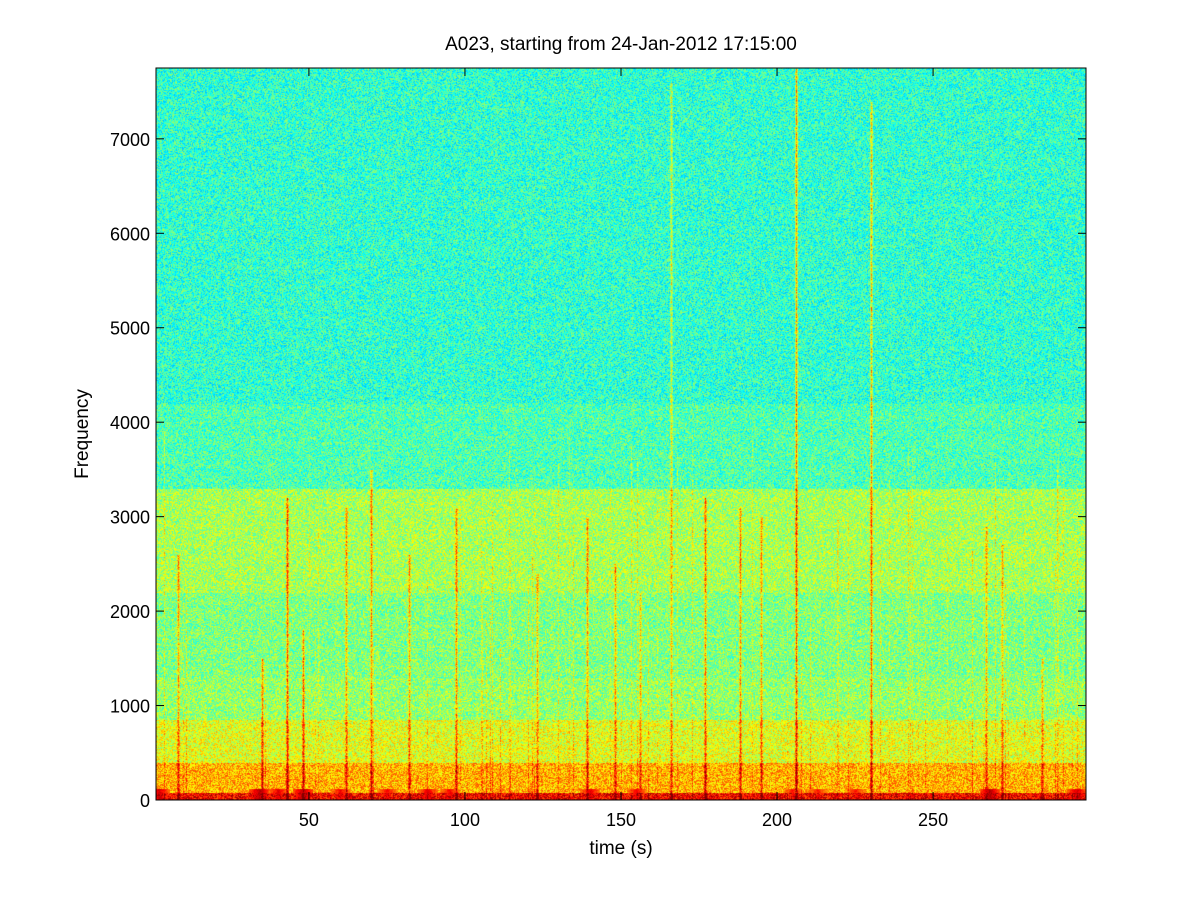 Image resolution: width=1200 pixels, height=900 pixels. I want to click on x-tick-label: 100, so click(465, 820).